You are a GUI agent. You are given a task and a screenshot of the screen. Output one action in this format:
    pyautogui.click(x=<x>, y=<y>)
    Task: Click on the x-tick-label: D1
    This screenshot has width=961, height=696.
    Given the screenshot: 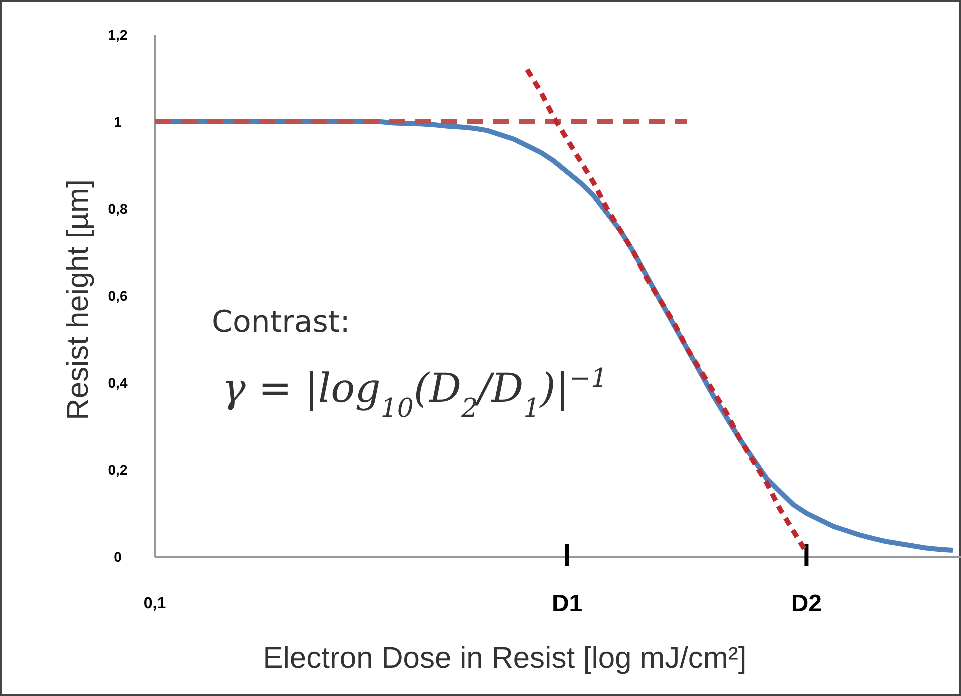 What is the action you would take?
    pyautogui.click(x=567, y=604)
    